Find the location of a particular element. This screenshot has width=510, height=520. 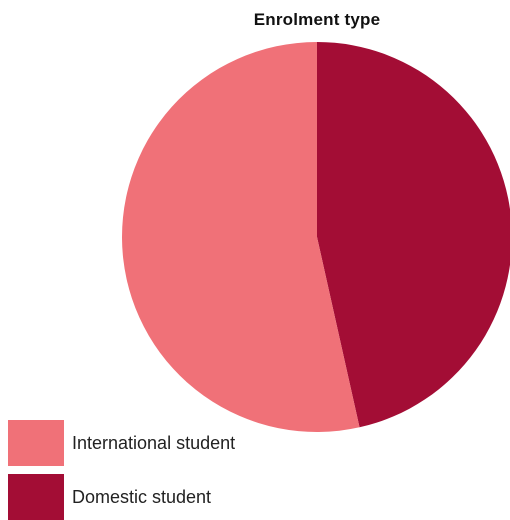

legend-swatch-international is located at coordinates (36, 443).